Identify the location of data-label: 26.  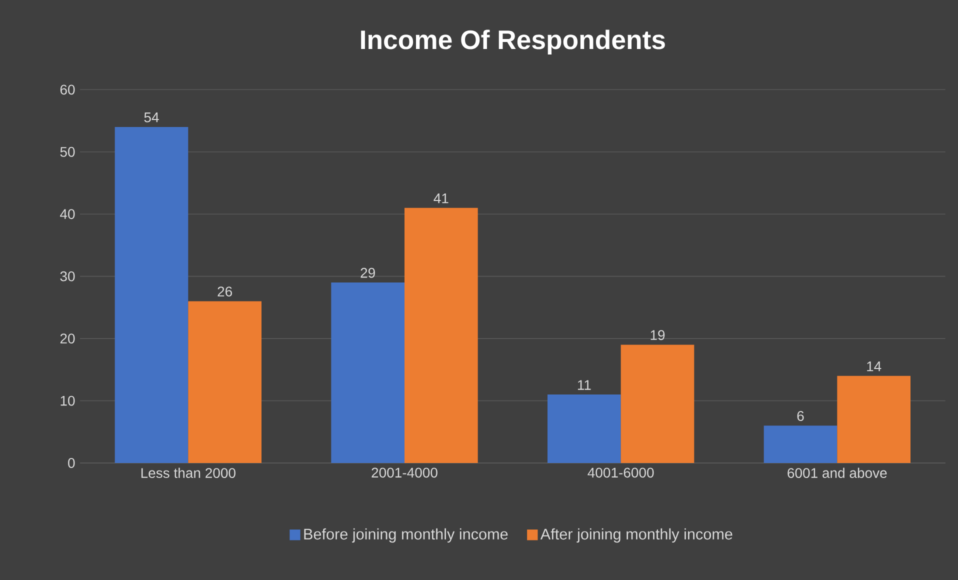
(225, 291).